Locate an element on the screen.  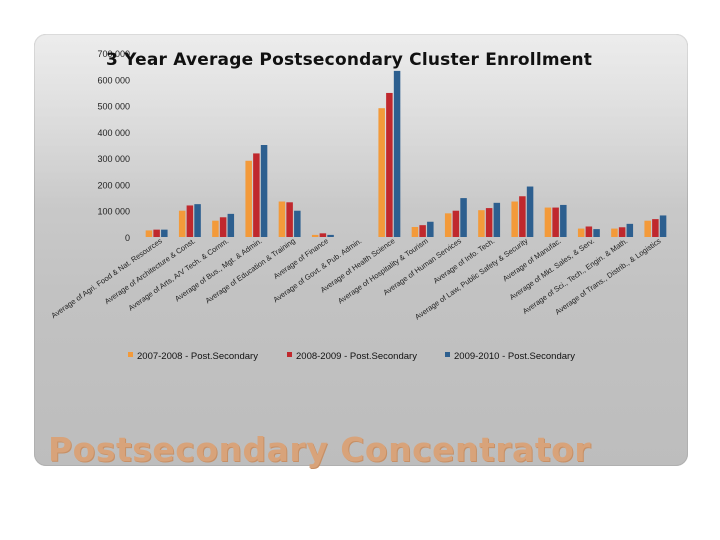
legend-label: 2008-2009 - Post.Secondary is located at coordinates (356, 356).